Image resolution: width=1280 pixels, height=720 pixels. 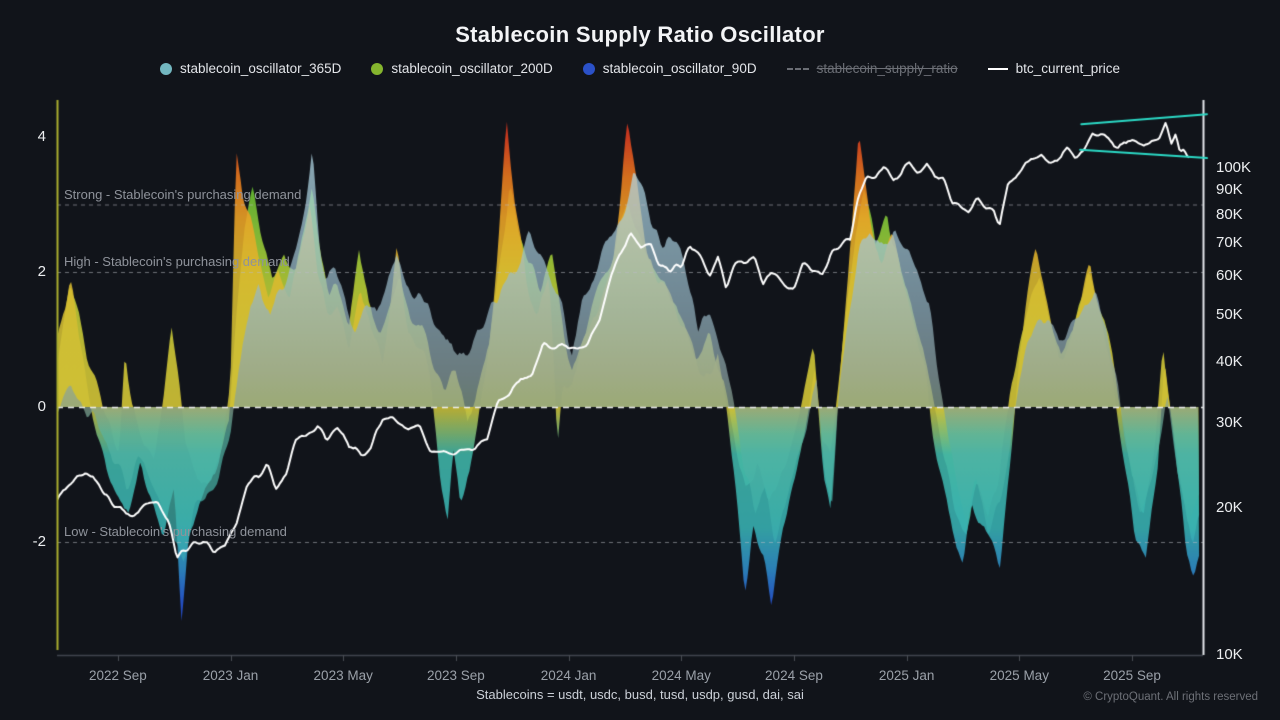 I want to click on legend-item-oscillator-365d: stablecoin_oscillator_365D, so click(x=250, y=68).